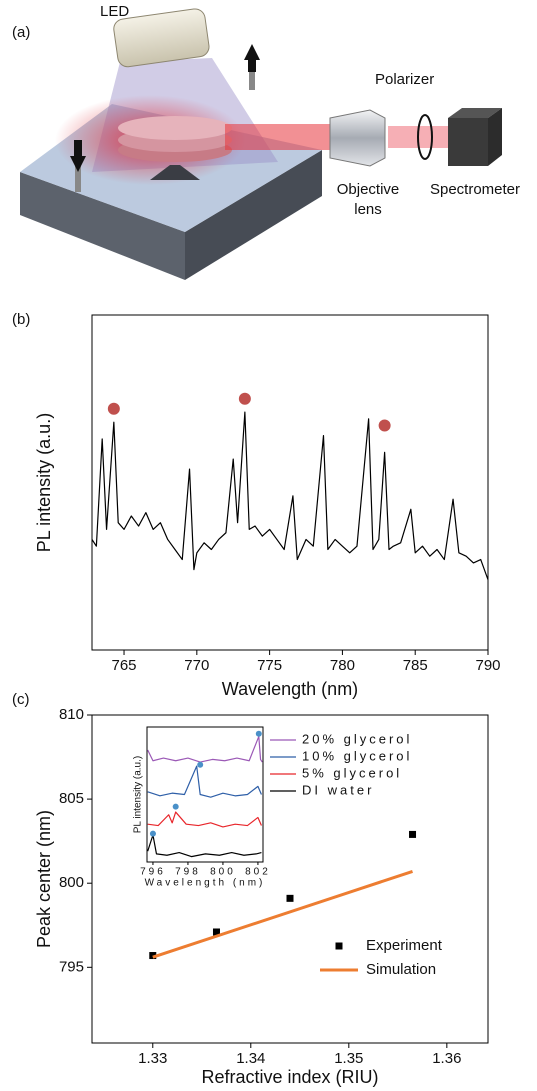 The image size is (537, 1091). Describe the element at coordinates (188, 872) in the screenshot. I see `x-tick-label: 798` at that location.